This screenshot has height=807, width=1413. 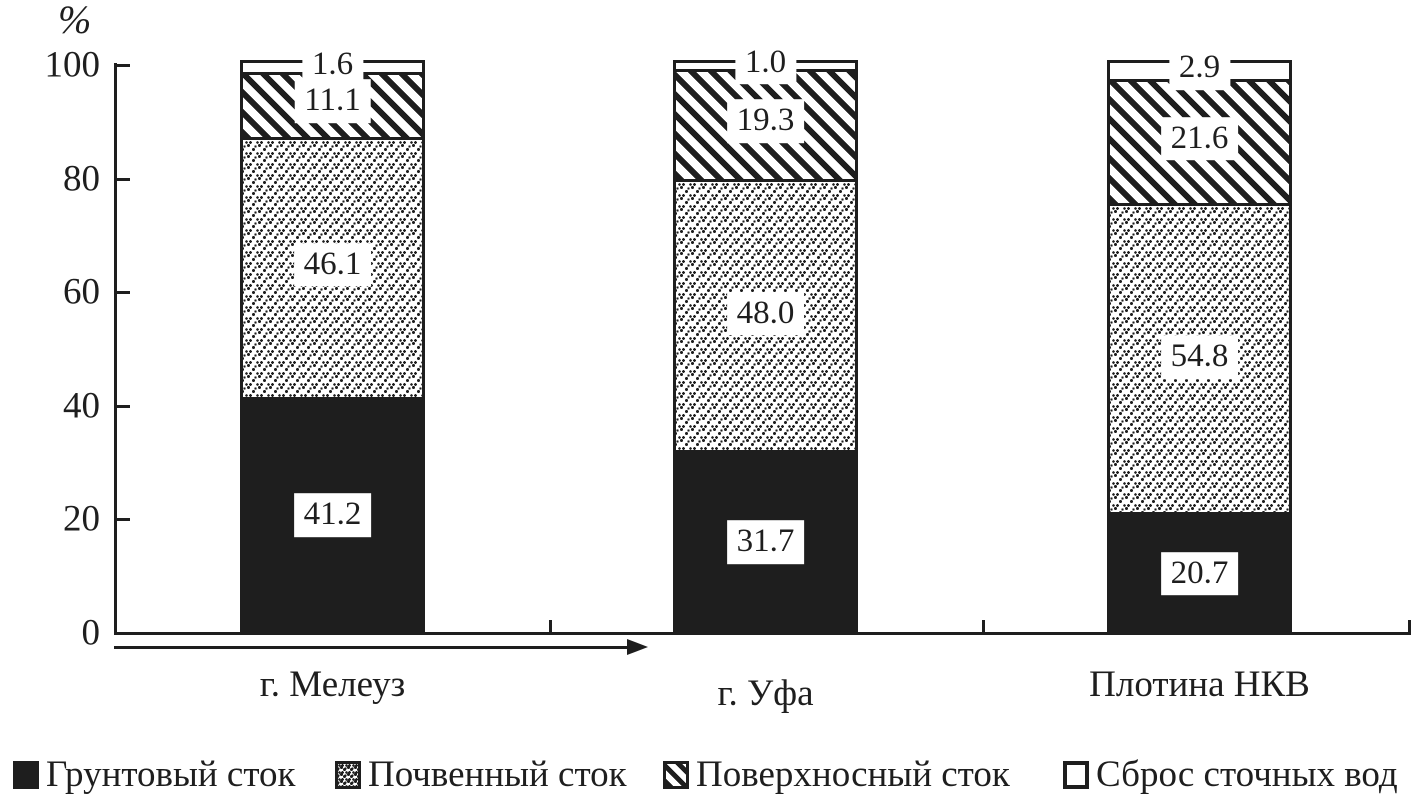 I want to click on value-label: 31.7, so click(x=765, y=542).